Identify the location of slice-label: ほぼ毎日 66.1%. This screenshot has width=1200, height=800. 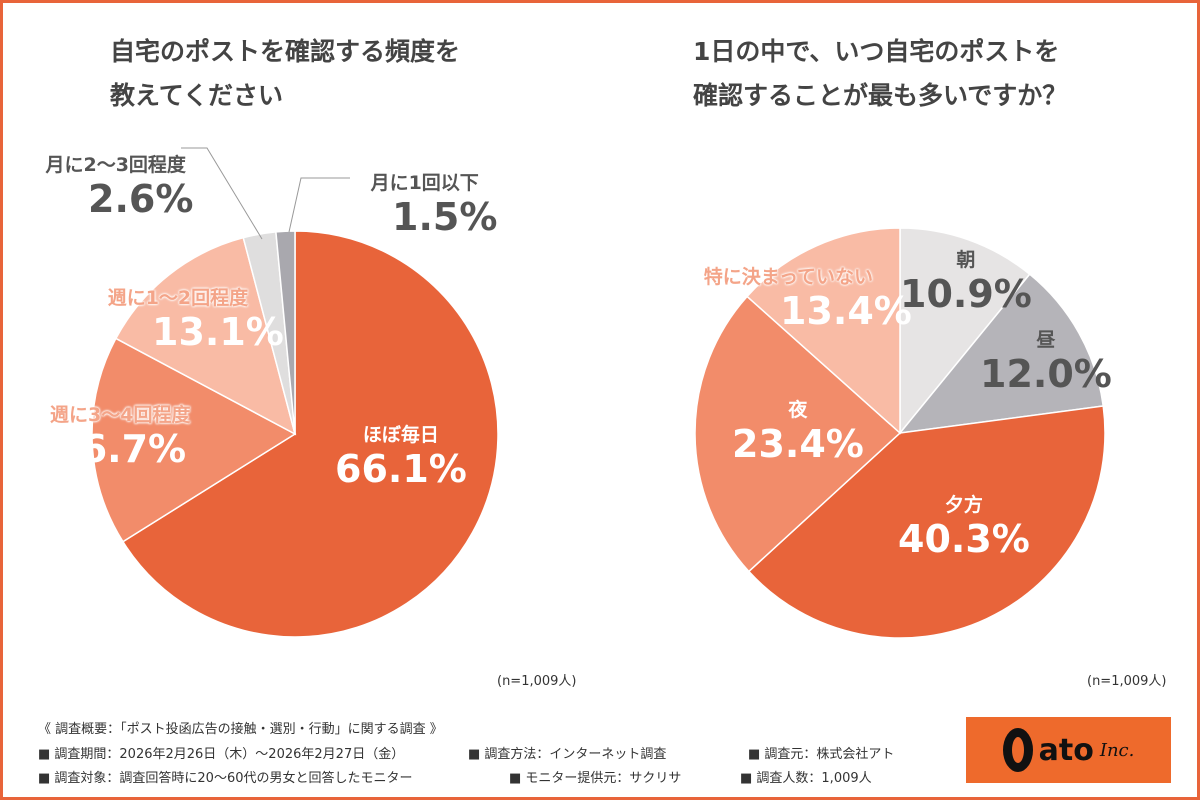
(401, 457).